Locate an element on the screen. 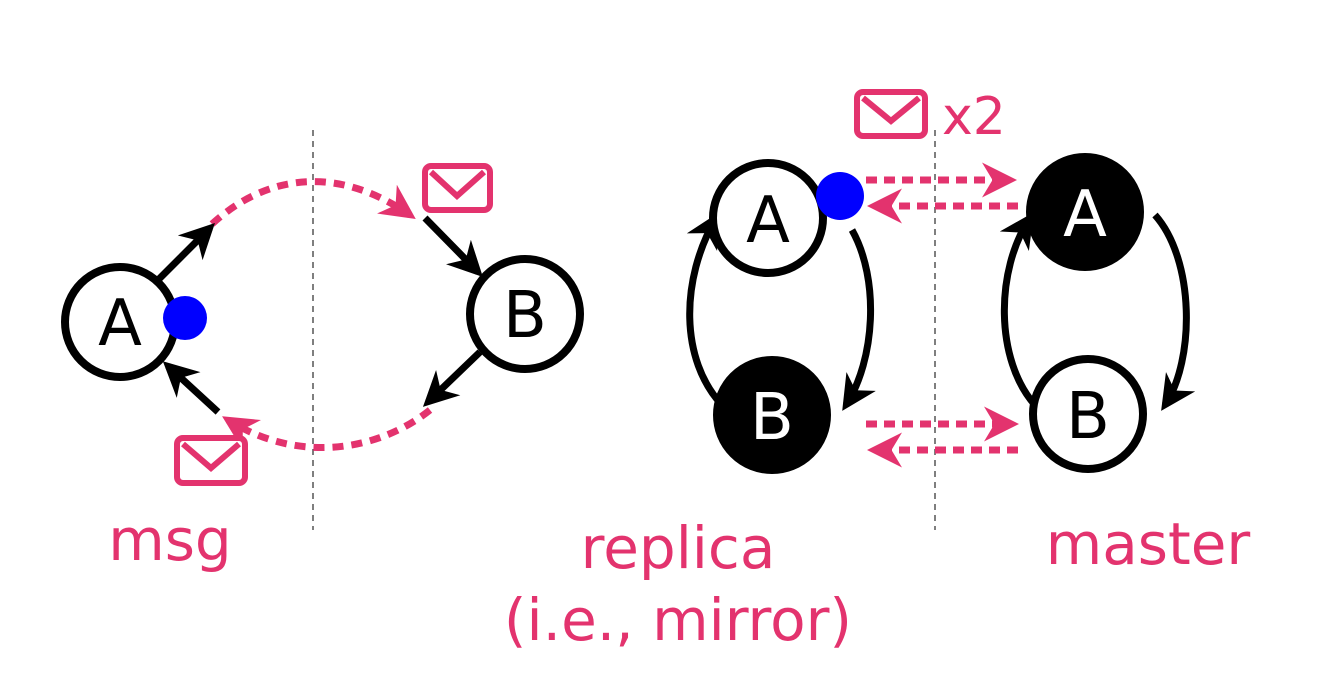  master-node-a-label: A is located at coordinates (1085, 215).